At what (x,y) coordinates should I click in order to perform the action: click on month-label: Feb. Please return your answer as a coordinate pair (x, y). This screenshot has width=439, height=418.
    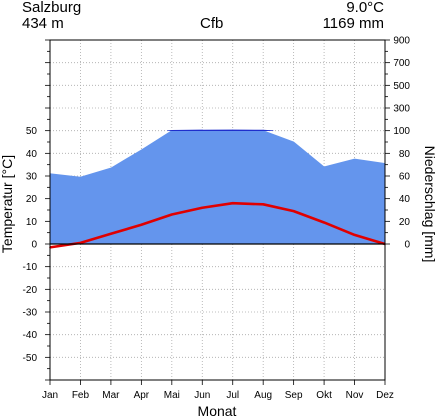
    Looking at the image, I should click on (81, 395).